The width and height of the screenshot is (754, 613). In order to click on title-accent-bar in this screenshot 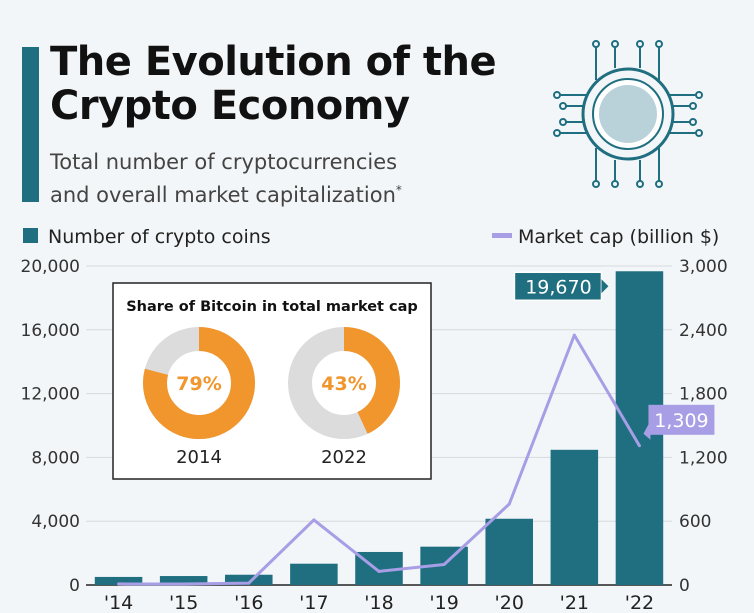, I will do `click(30, 124)`.